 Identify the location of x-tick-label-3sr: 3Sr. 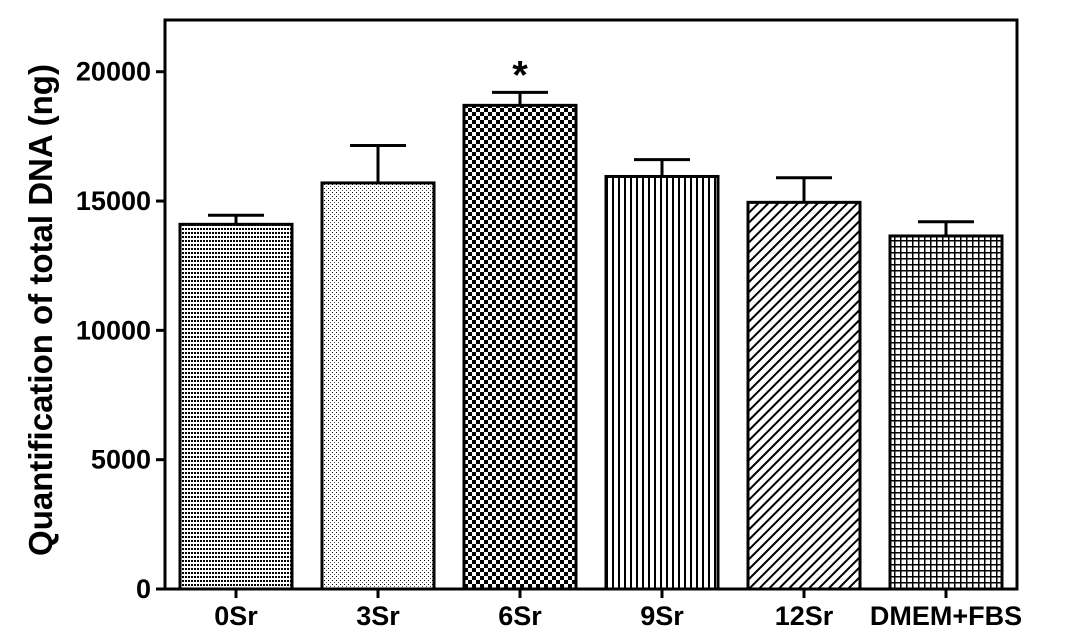
(378, 616).